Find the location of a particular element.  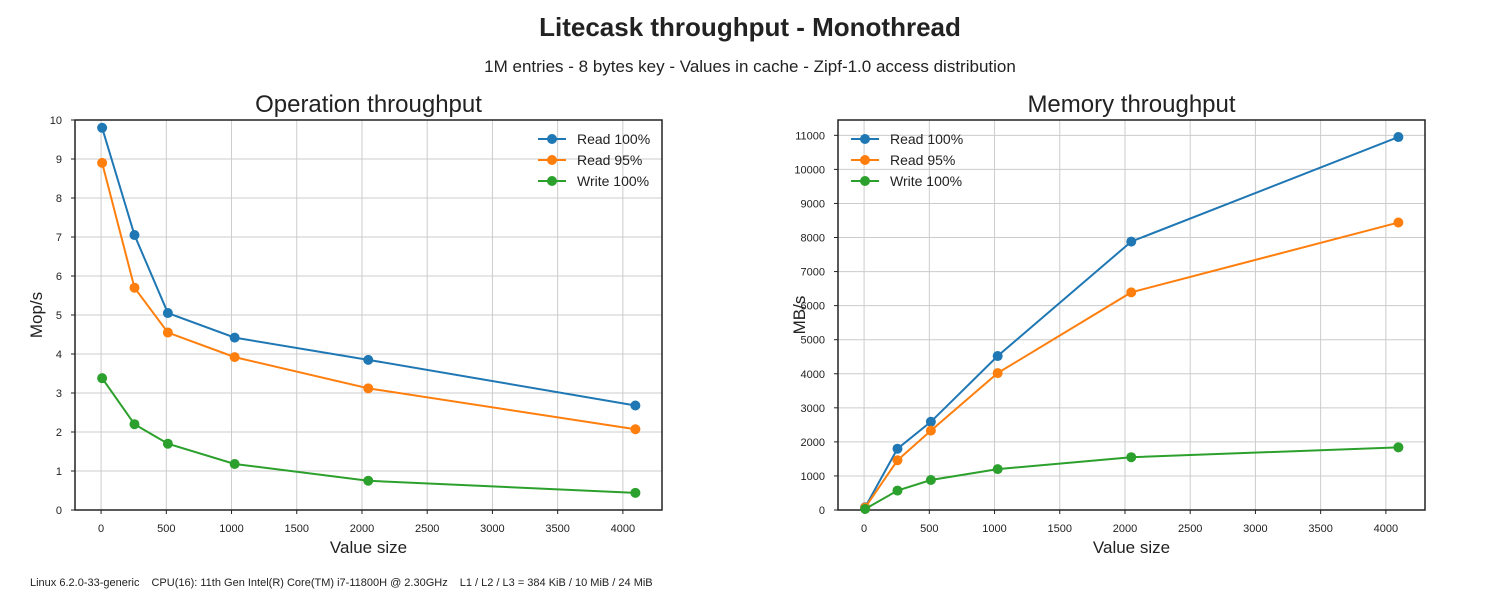

y-tick-label: 8000 is located at coordinates (813, 239).